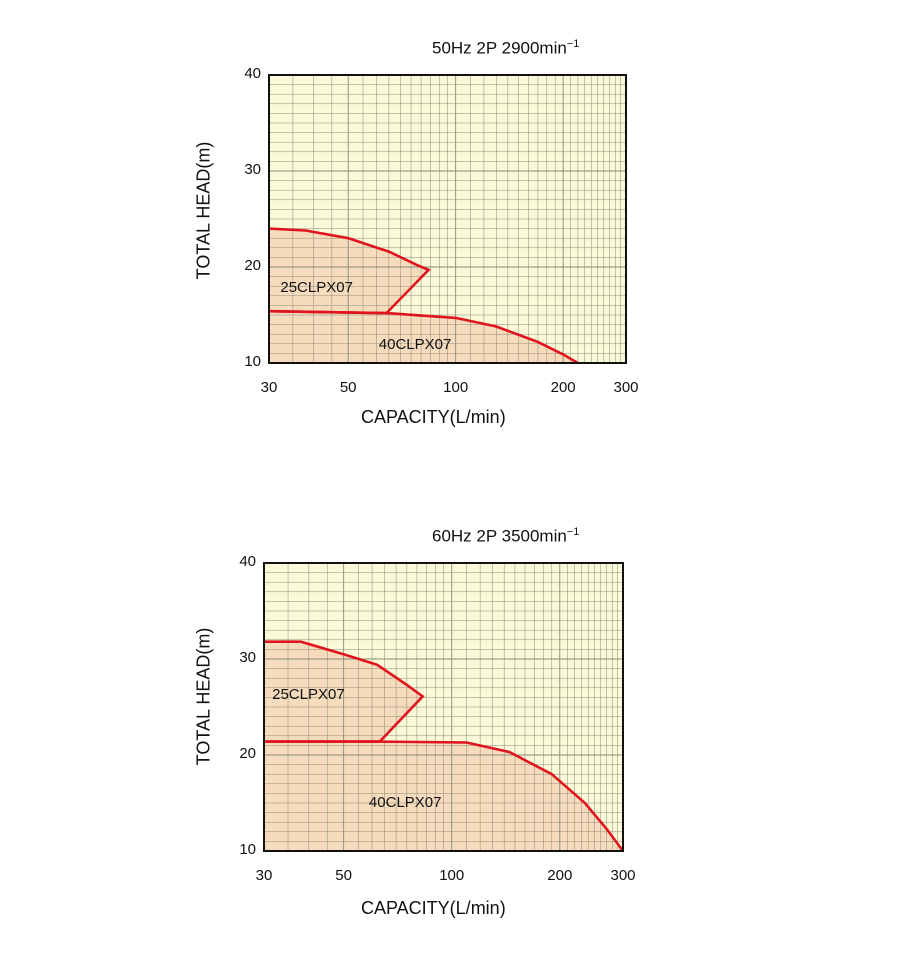  Describe the element at coordinates (506, 48) in the screenshot. I see `chart-title: 50Hz 2P 2900min−1` at that location.